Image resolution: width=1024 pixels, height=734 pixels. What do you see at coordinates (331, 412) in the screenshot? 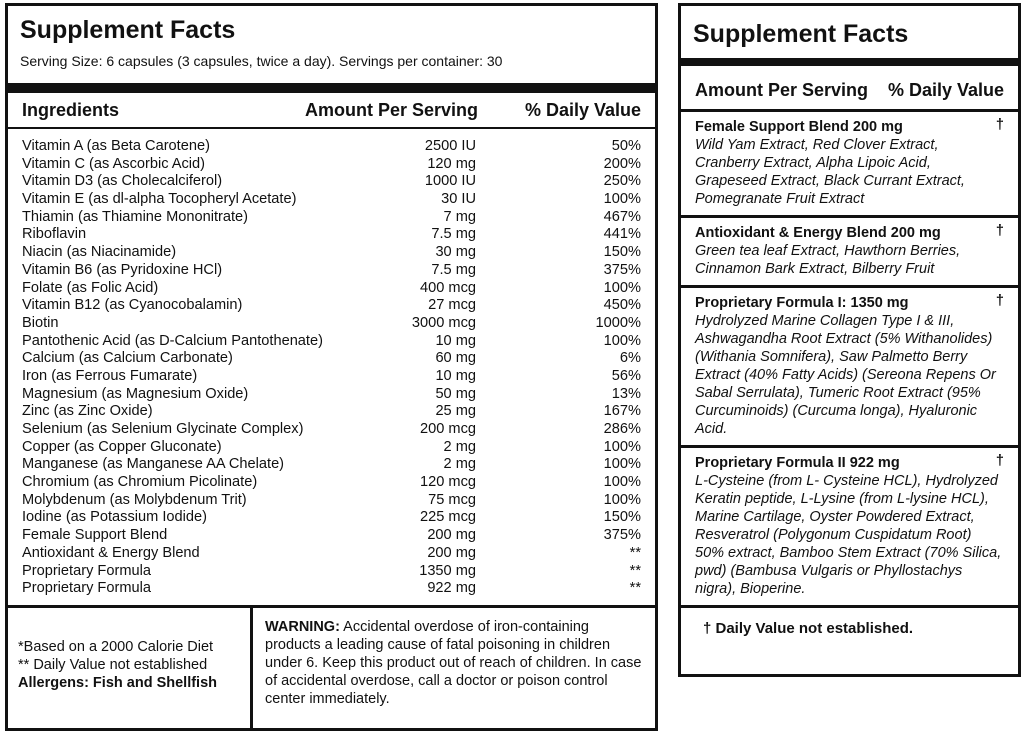
I see `ingredient-row: Zinc (as Zinc Oxide) 25 mg 167%` at bounding box center [331, 412].